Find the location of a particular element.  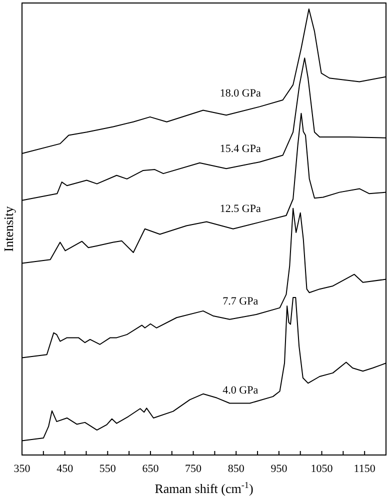

x-tick-label: 1050 is located at coordinates (322, 469).